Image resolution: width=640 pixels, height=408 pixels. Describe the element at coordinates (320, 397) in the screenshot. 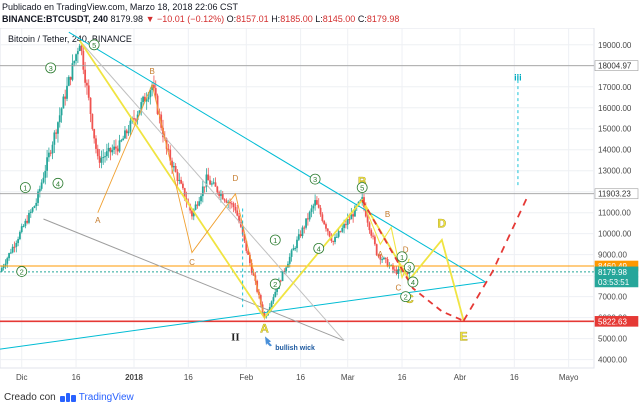

I see `footer-credit: Creado con TradingView` at that location.